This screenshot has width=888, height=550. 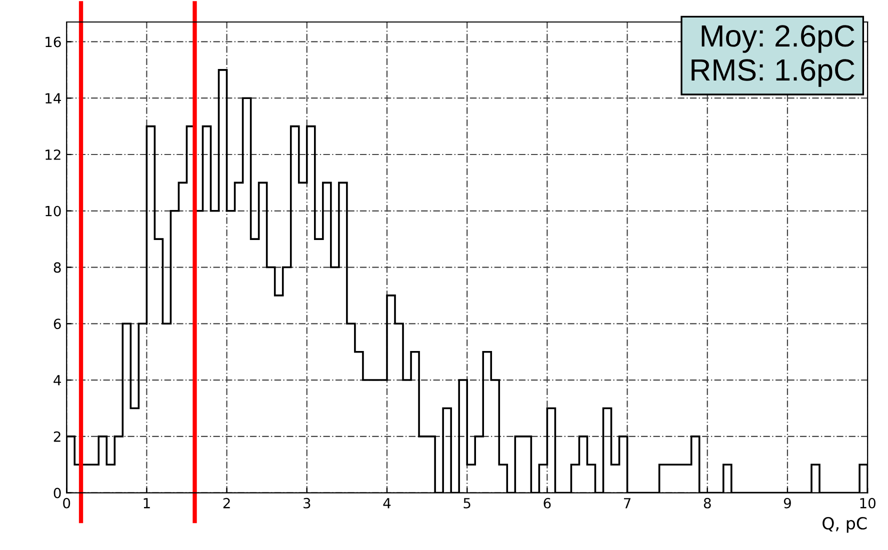 What do you see at coordinates (467, 503) in the screenshot?
I see `x-tick-label: 5` at bounding box center [467, 503].